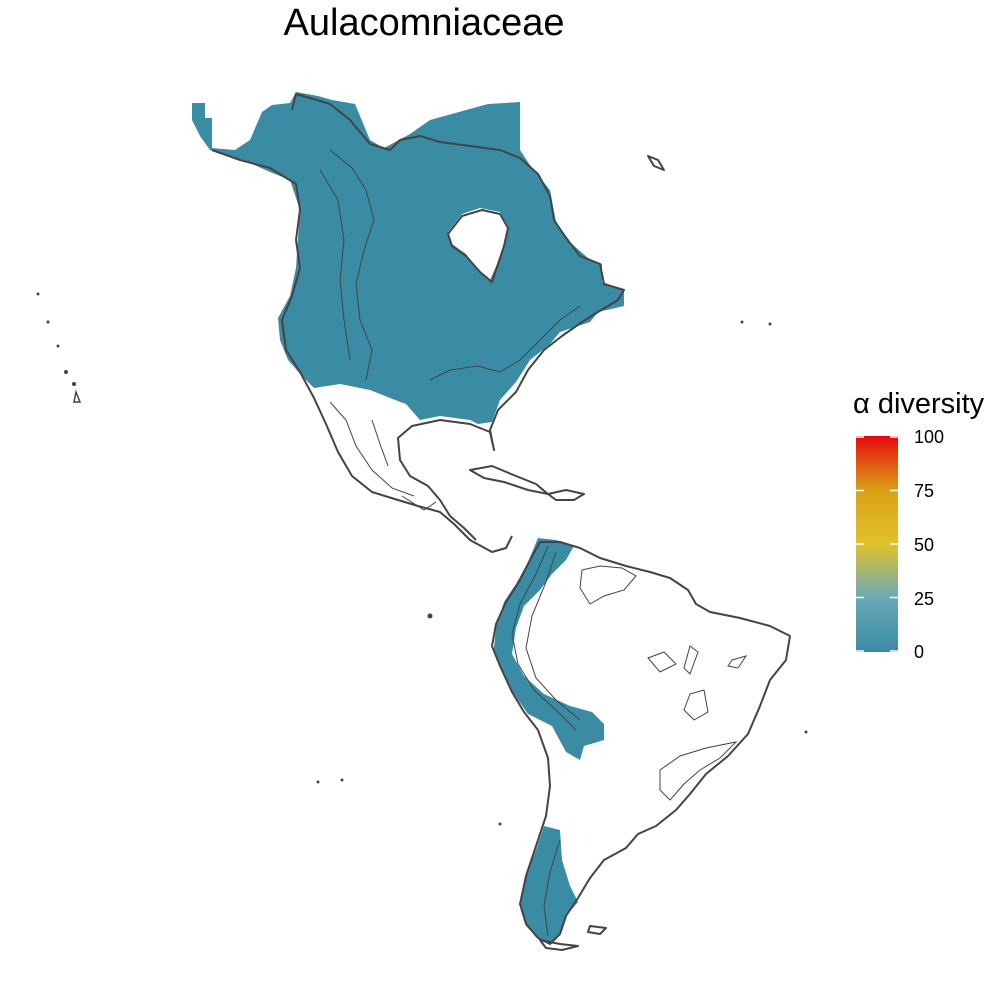 The width and height of the screenshot is (1000, 1000). I want to click on rocky-mountains-boundary, so click(347, 265).